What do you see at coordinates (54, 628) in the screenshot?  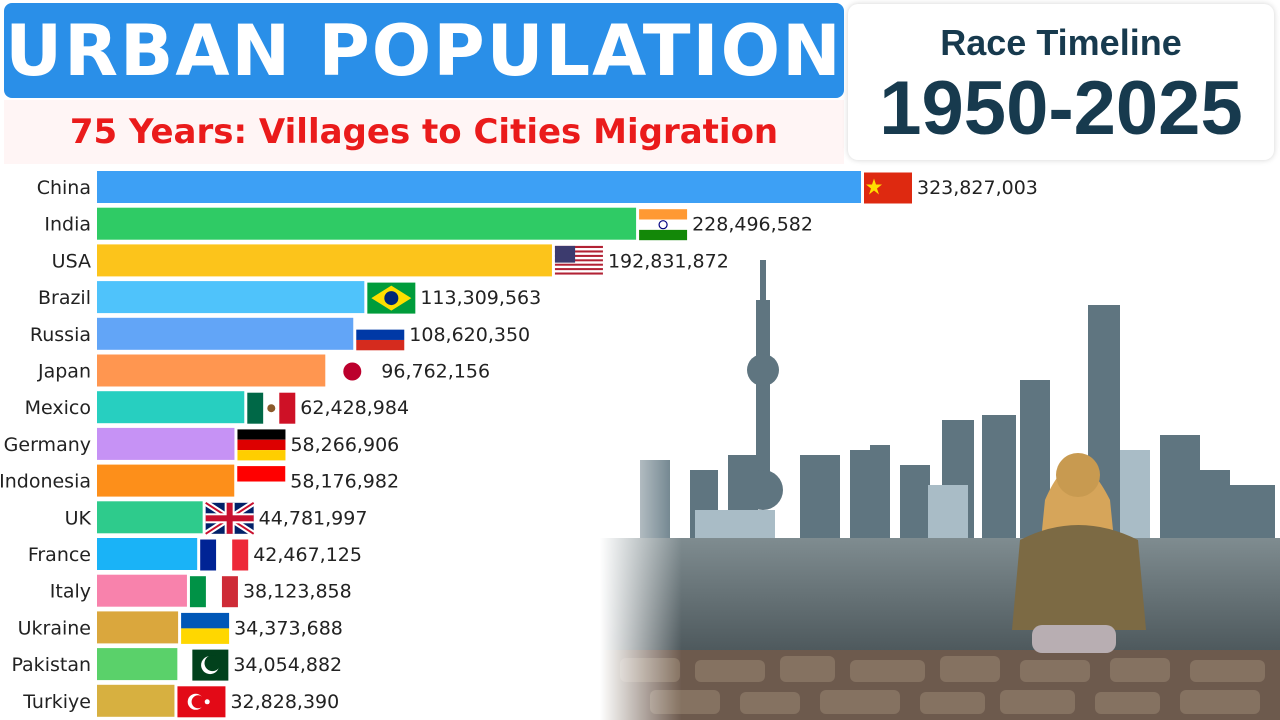 I see `category-label-ukraine: Ukraine` at bounding box center [54, 628].